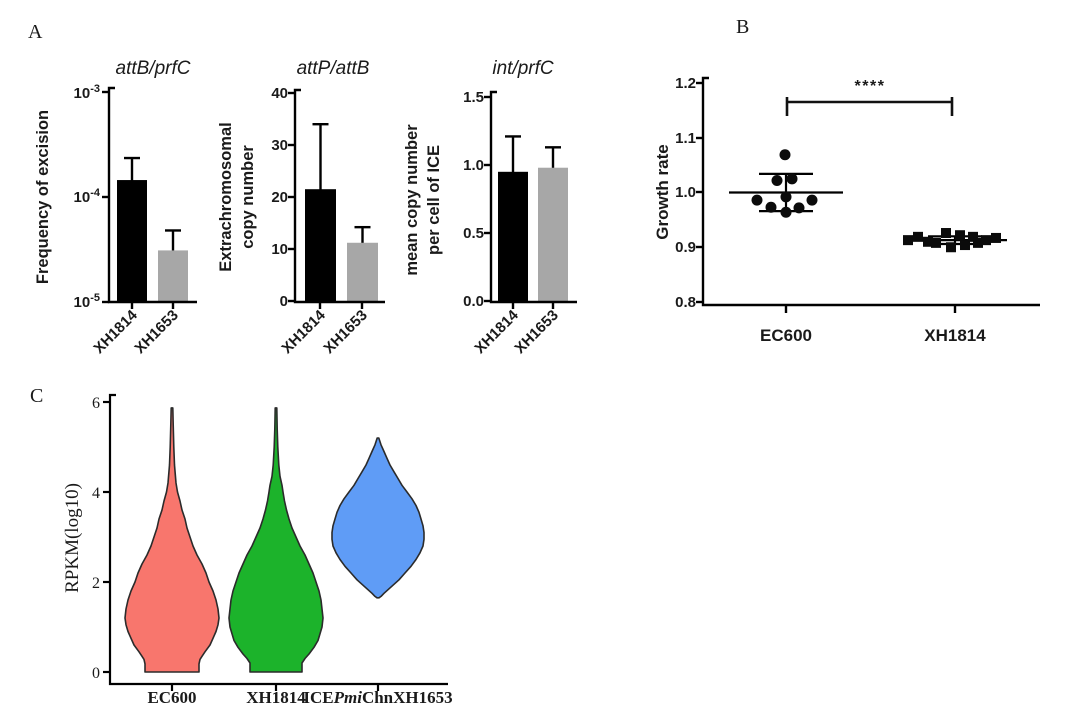 Image resolution: width=1080 pixels, height=726 pixels. What do you see at coordinates (276, 697) in the screenshot?
I see `rpkm-xlabel-xh1814: XH1814` at bounding box center [276, 697].